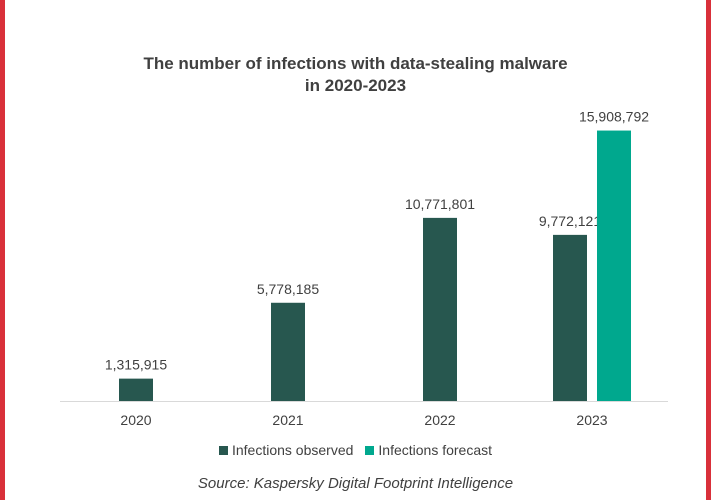  Describe the element at coordinates (614, 265) in the screenshot. I see `bar-forecast-2023` at that location.